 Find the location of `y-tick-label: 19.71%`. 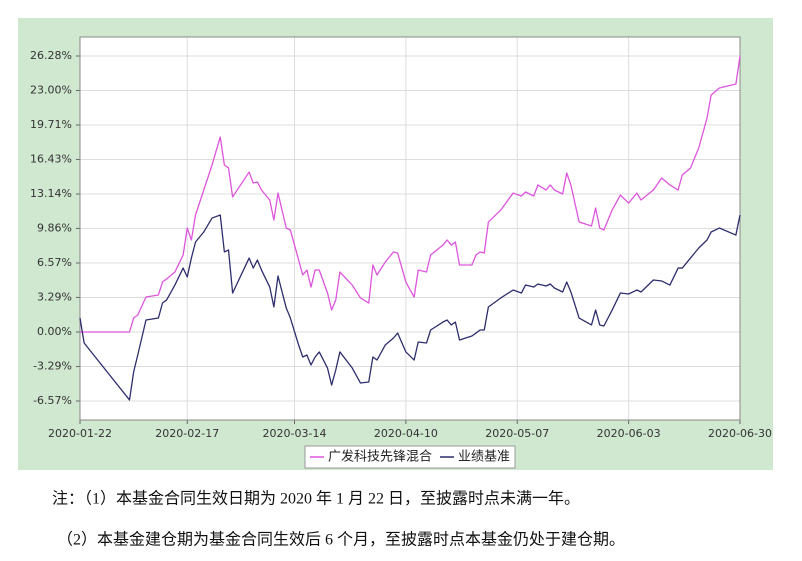

y-tick-label: 19.71% is located at coordinates (51, 124).